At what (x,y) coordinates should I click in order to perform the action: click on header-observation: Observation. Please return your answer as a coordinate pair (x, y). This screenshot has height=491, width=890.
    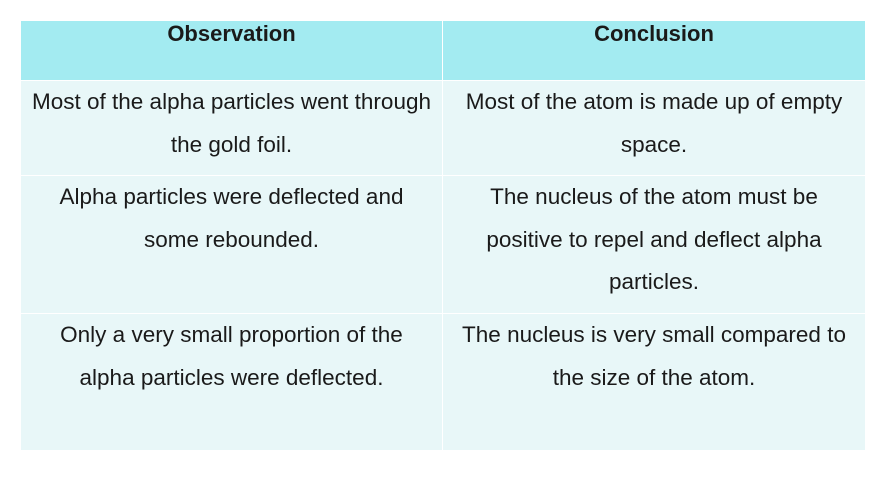
    Looking at the image, I should click on (231, 50).